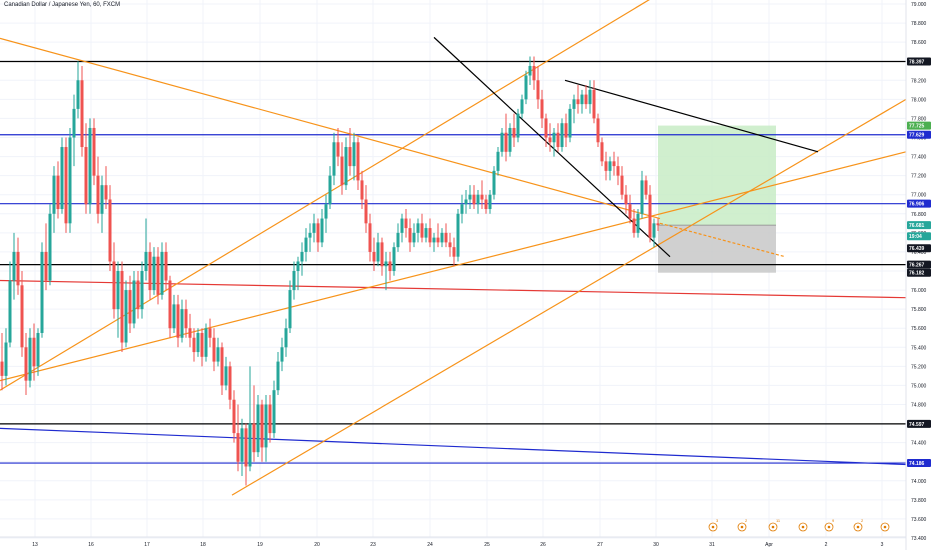  What do you see at coordinates (919, 520) in the screenshot?
I see `price-tick-label: 73.600` at bounding box center [919, 520].